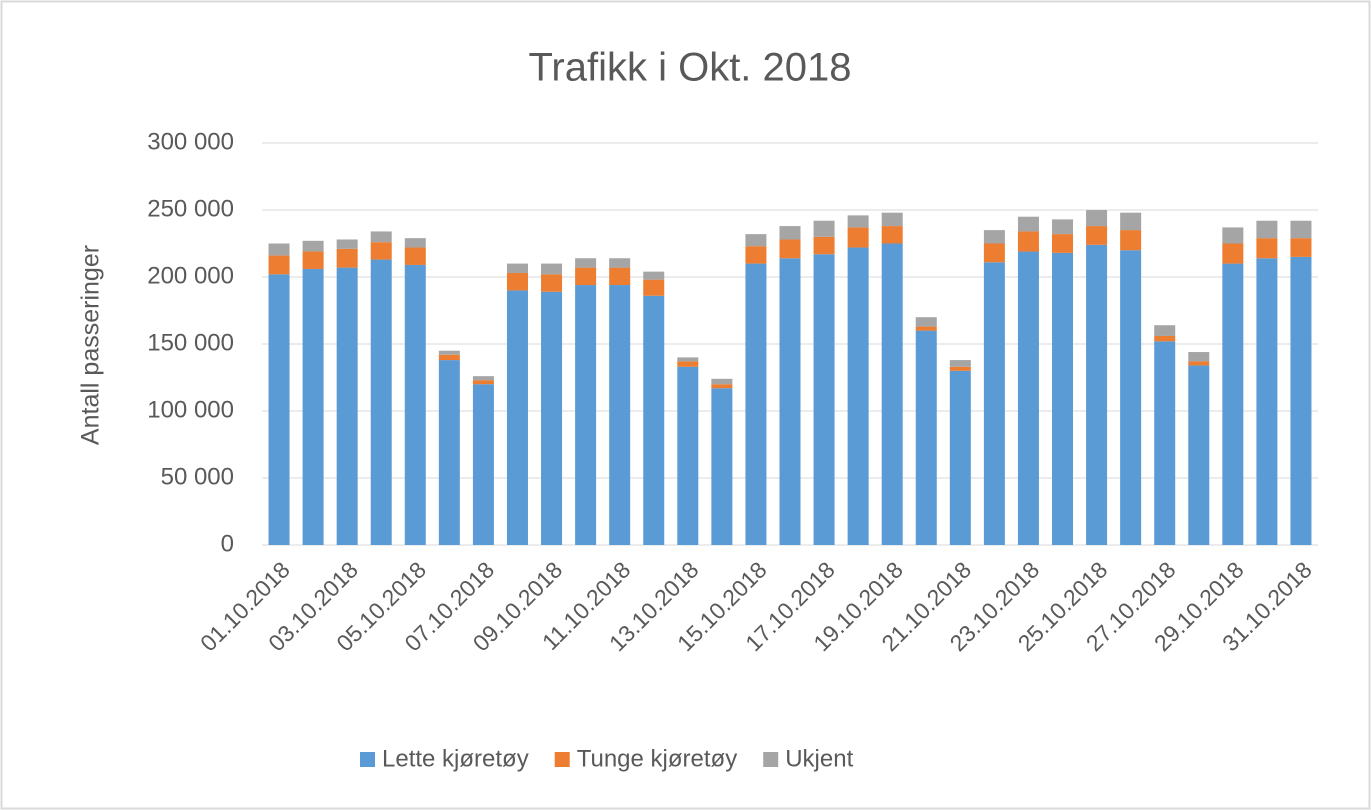 This screenshot has height=810, width=1371. Describe the element at coordinates (455, 758) in the screenshot. I see `legend-label: Lette kjøretøy` at that location.